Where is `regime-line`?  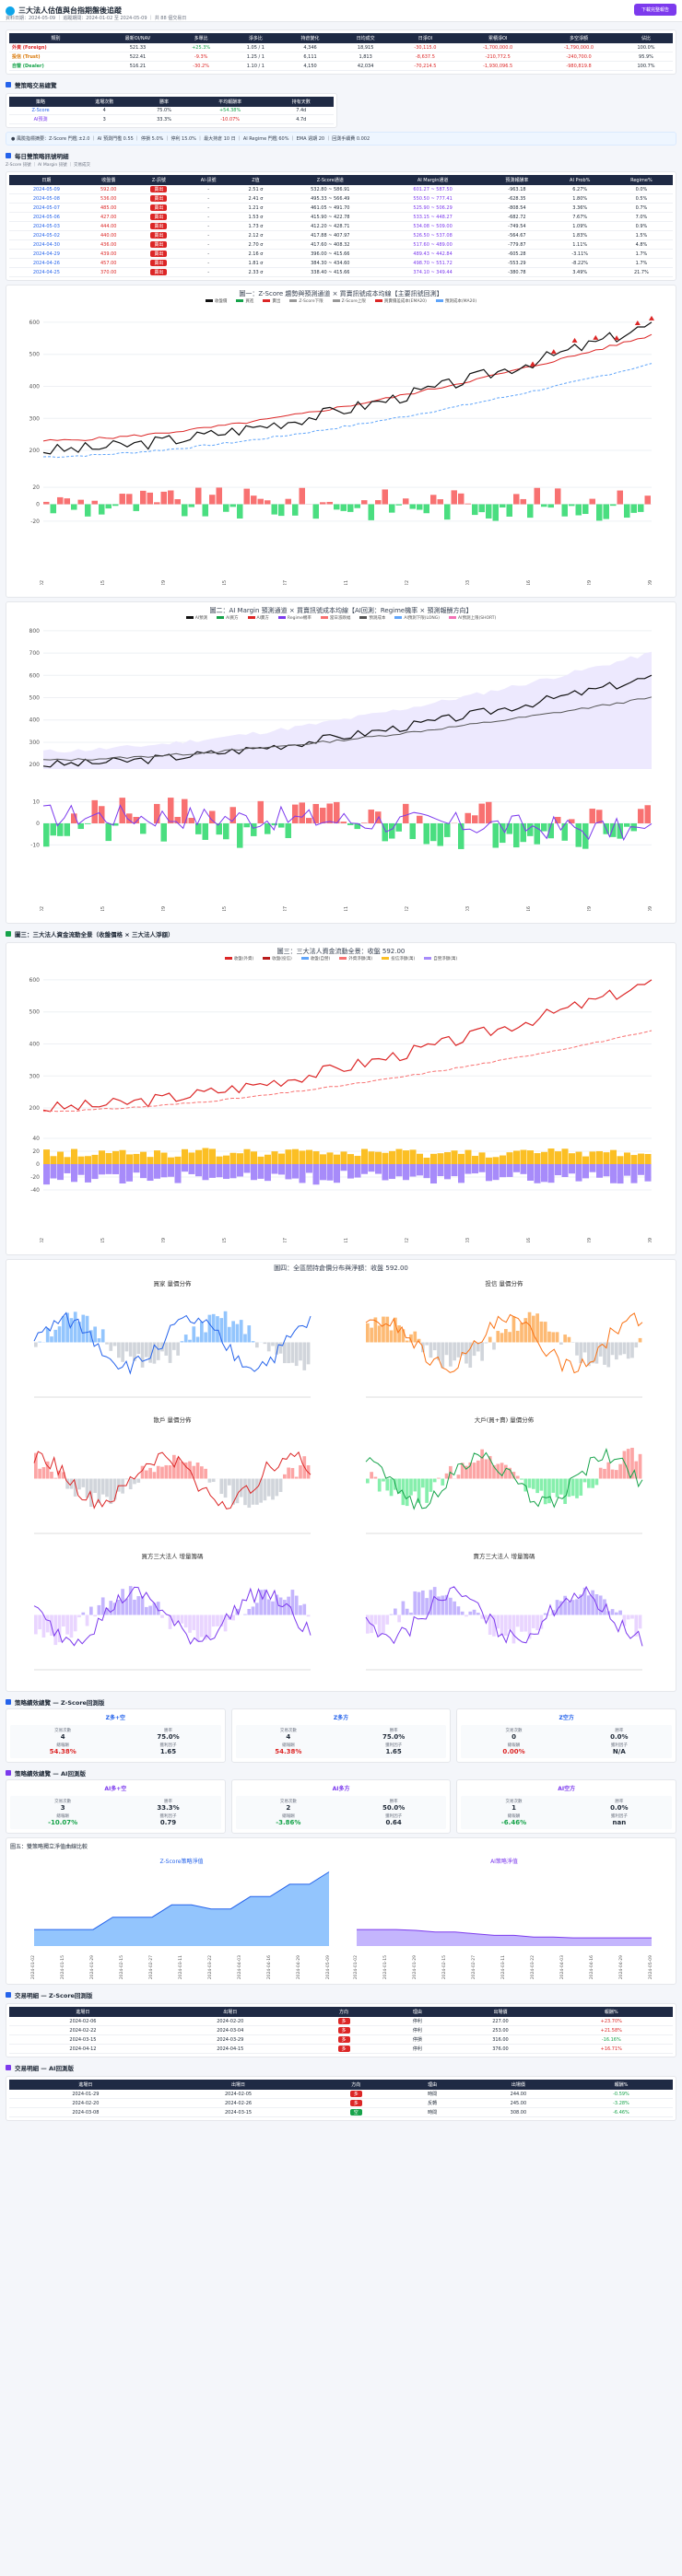
regime-line is located at coordinates (347, 823).